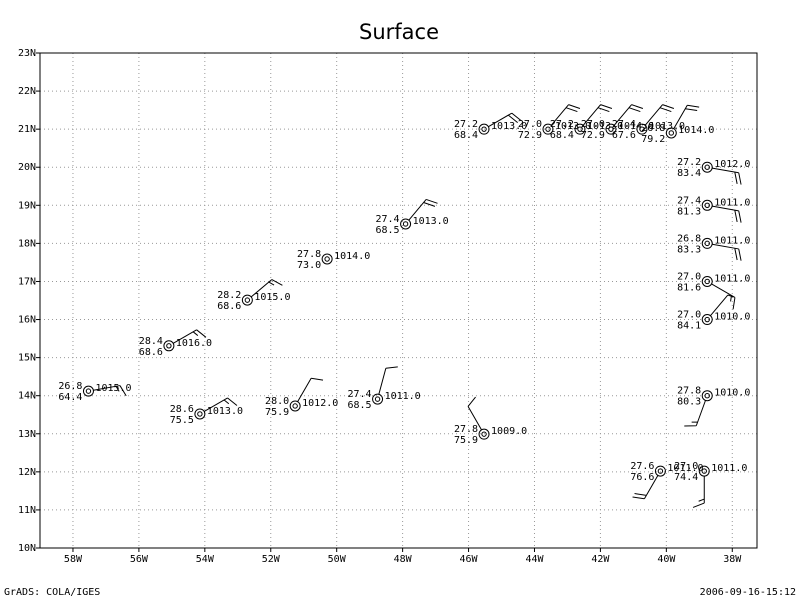 This screenshot has width=800, height=600. Describe the element at coordinates (182, 420) in the screenshot. I see `dewpoint: 75.5` at that location.